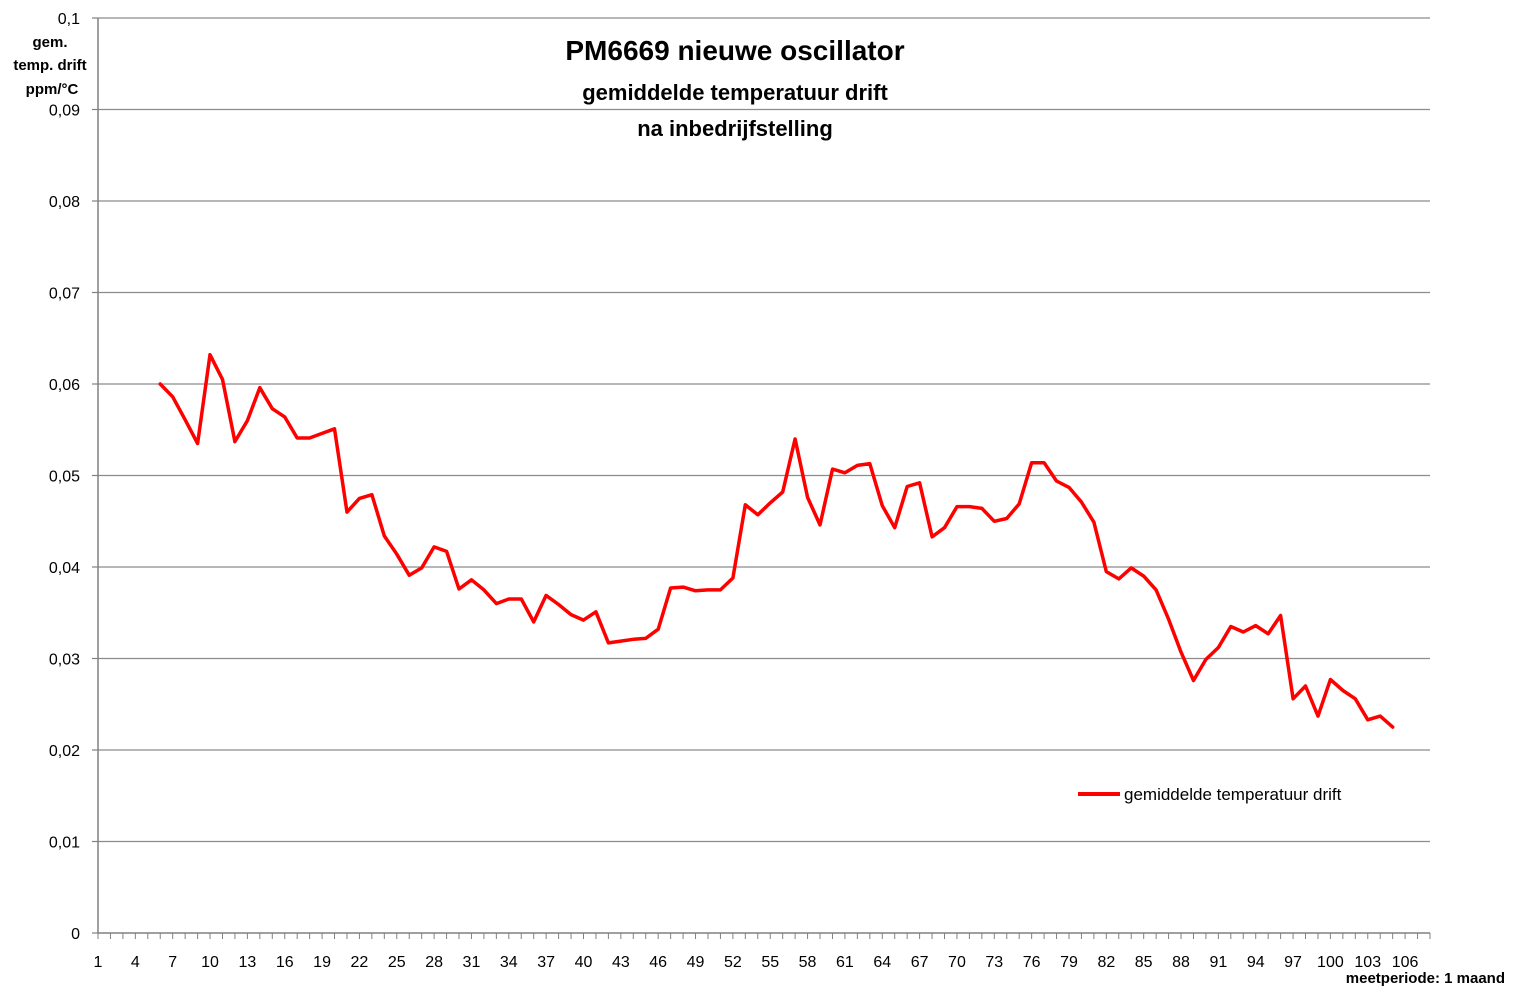 This screenshot has height=991, width=1523. I want to click on x-tick-label: 43, so click(621, 962).